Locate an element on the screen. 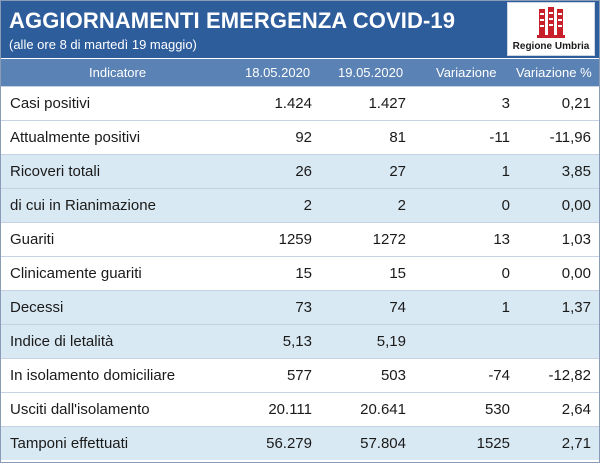  row-value-date-1: 577 is located at coordinates (299, 375).